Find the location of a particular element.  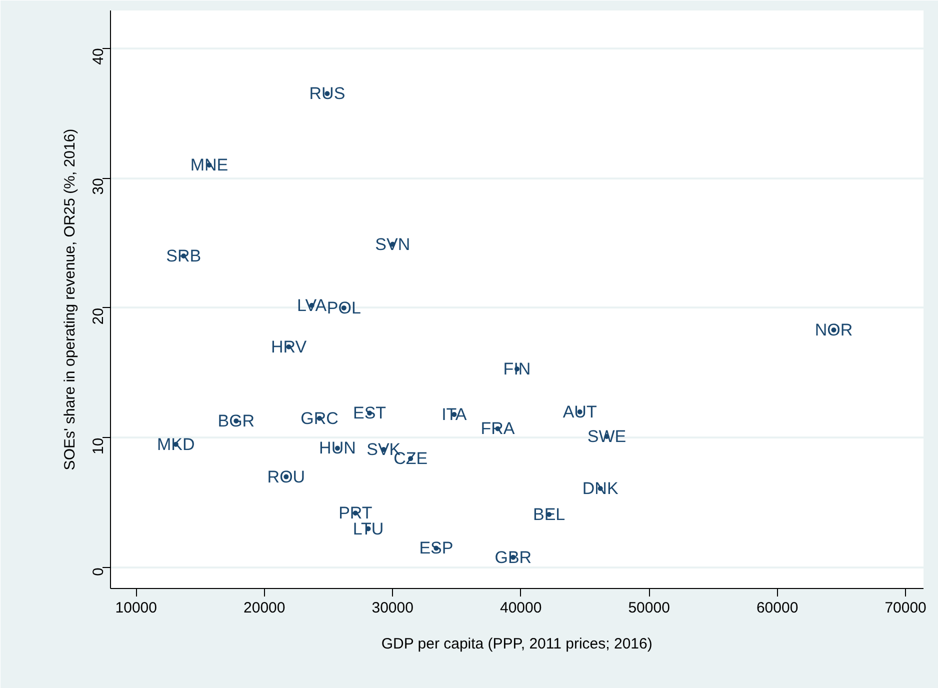

y-tick-label: 0 is located at coordinates (98, 572).